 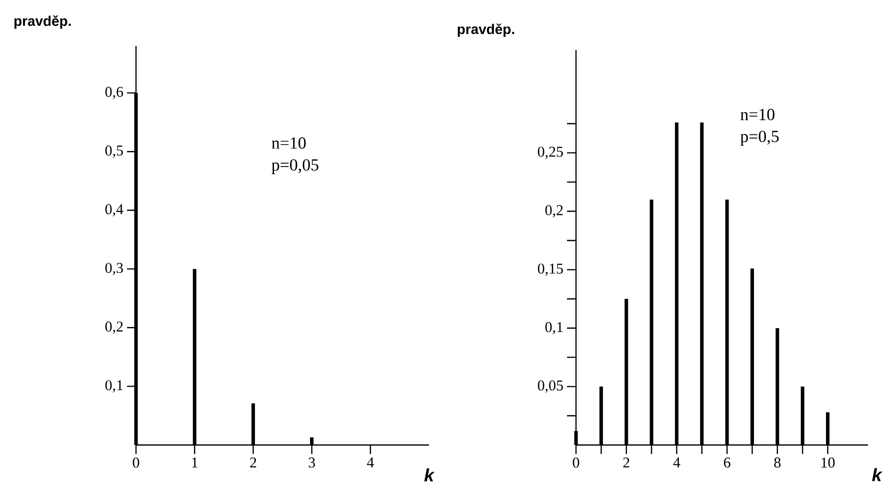 I want to click on annotation: p=0,05, so click(x=295, y=166).